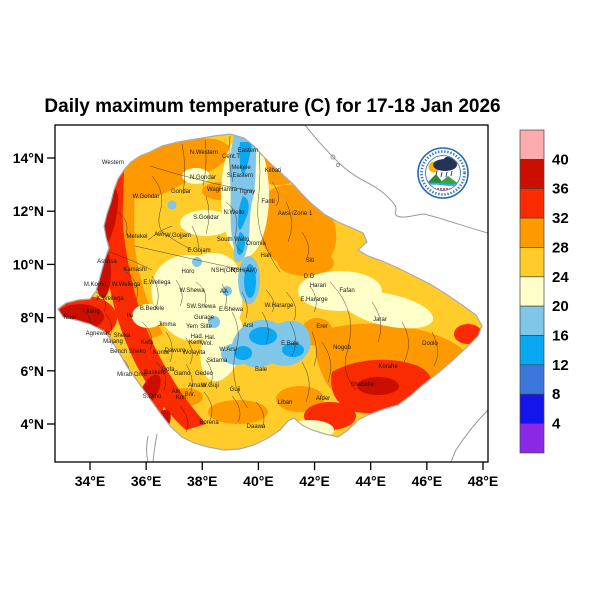 The image size is (600, 600). I want to click on region-label: Gofa, so click(168, 370).